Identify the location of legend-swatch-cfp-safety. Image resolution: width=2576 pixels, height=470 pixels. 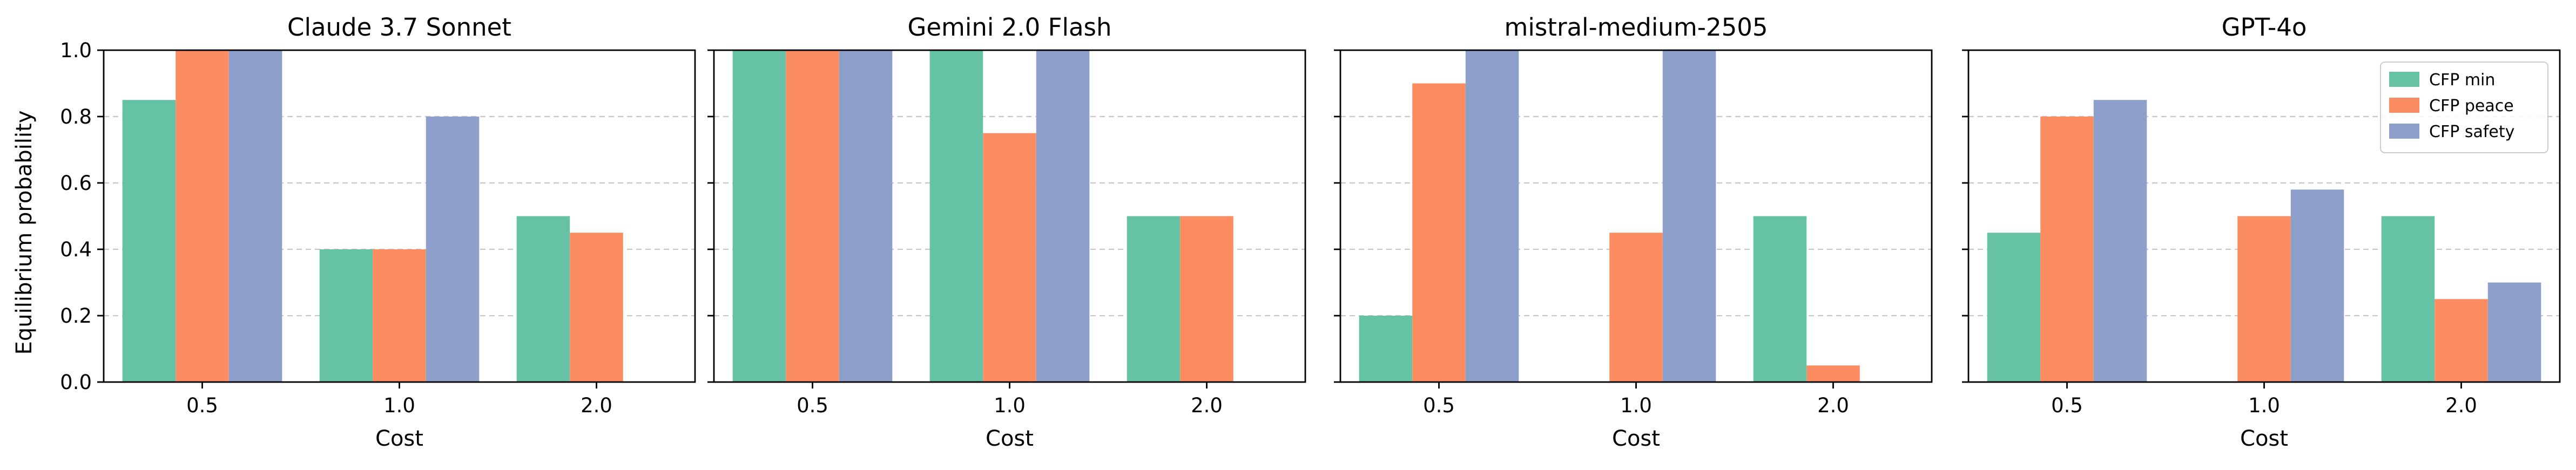
(2404, 131).